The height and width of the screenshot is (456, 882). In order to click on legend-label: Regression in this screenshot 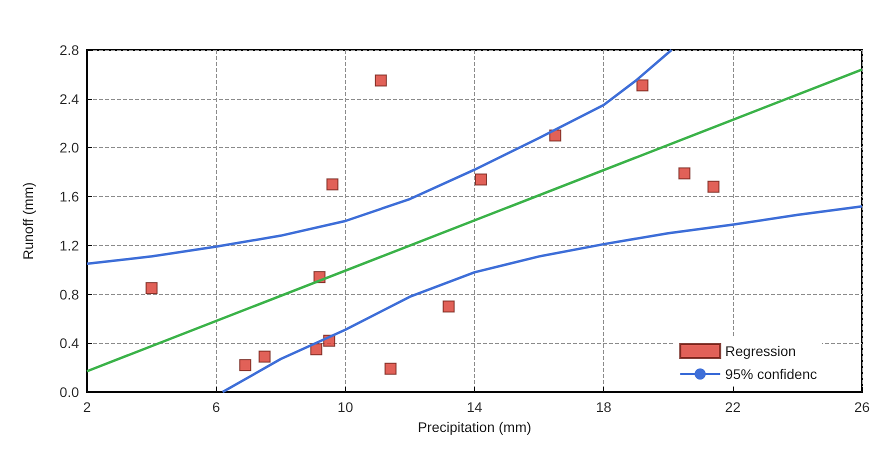, I will do `click(760, 351)`.